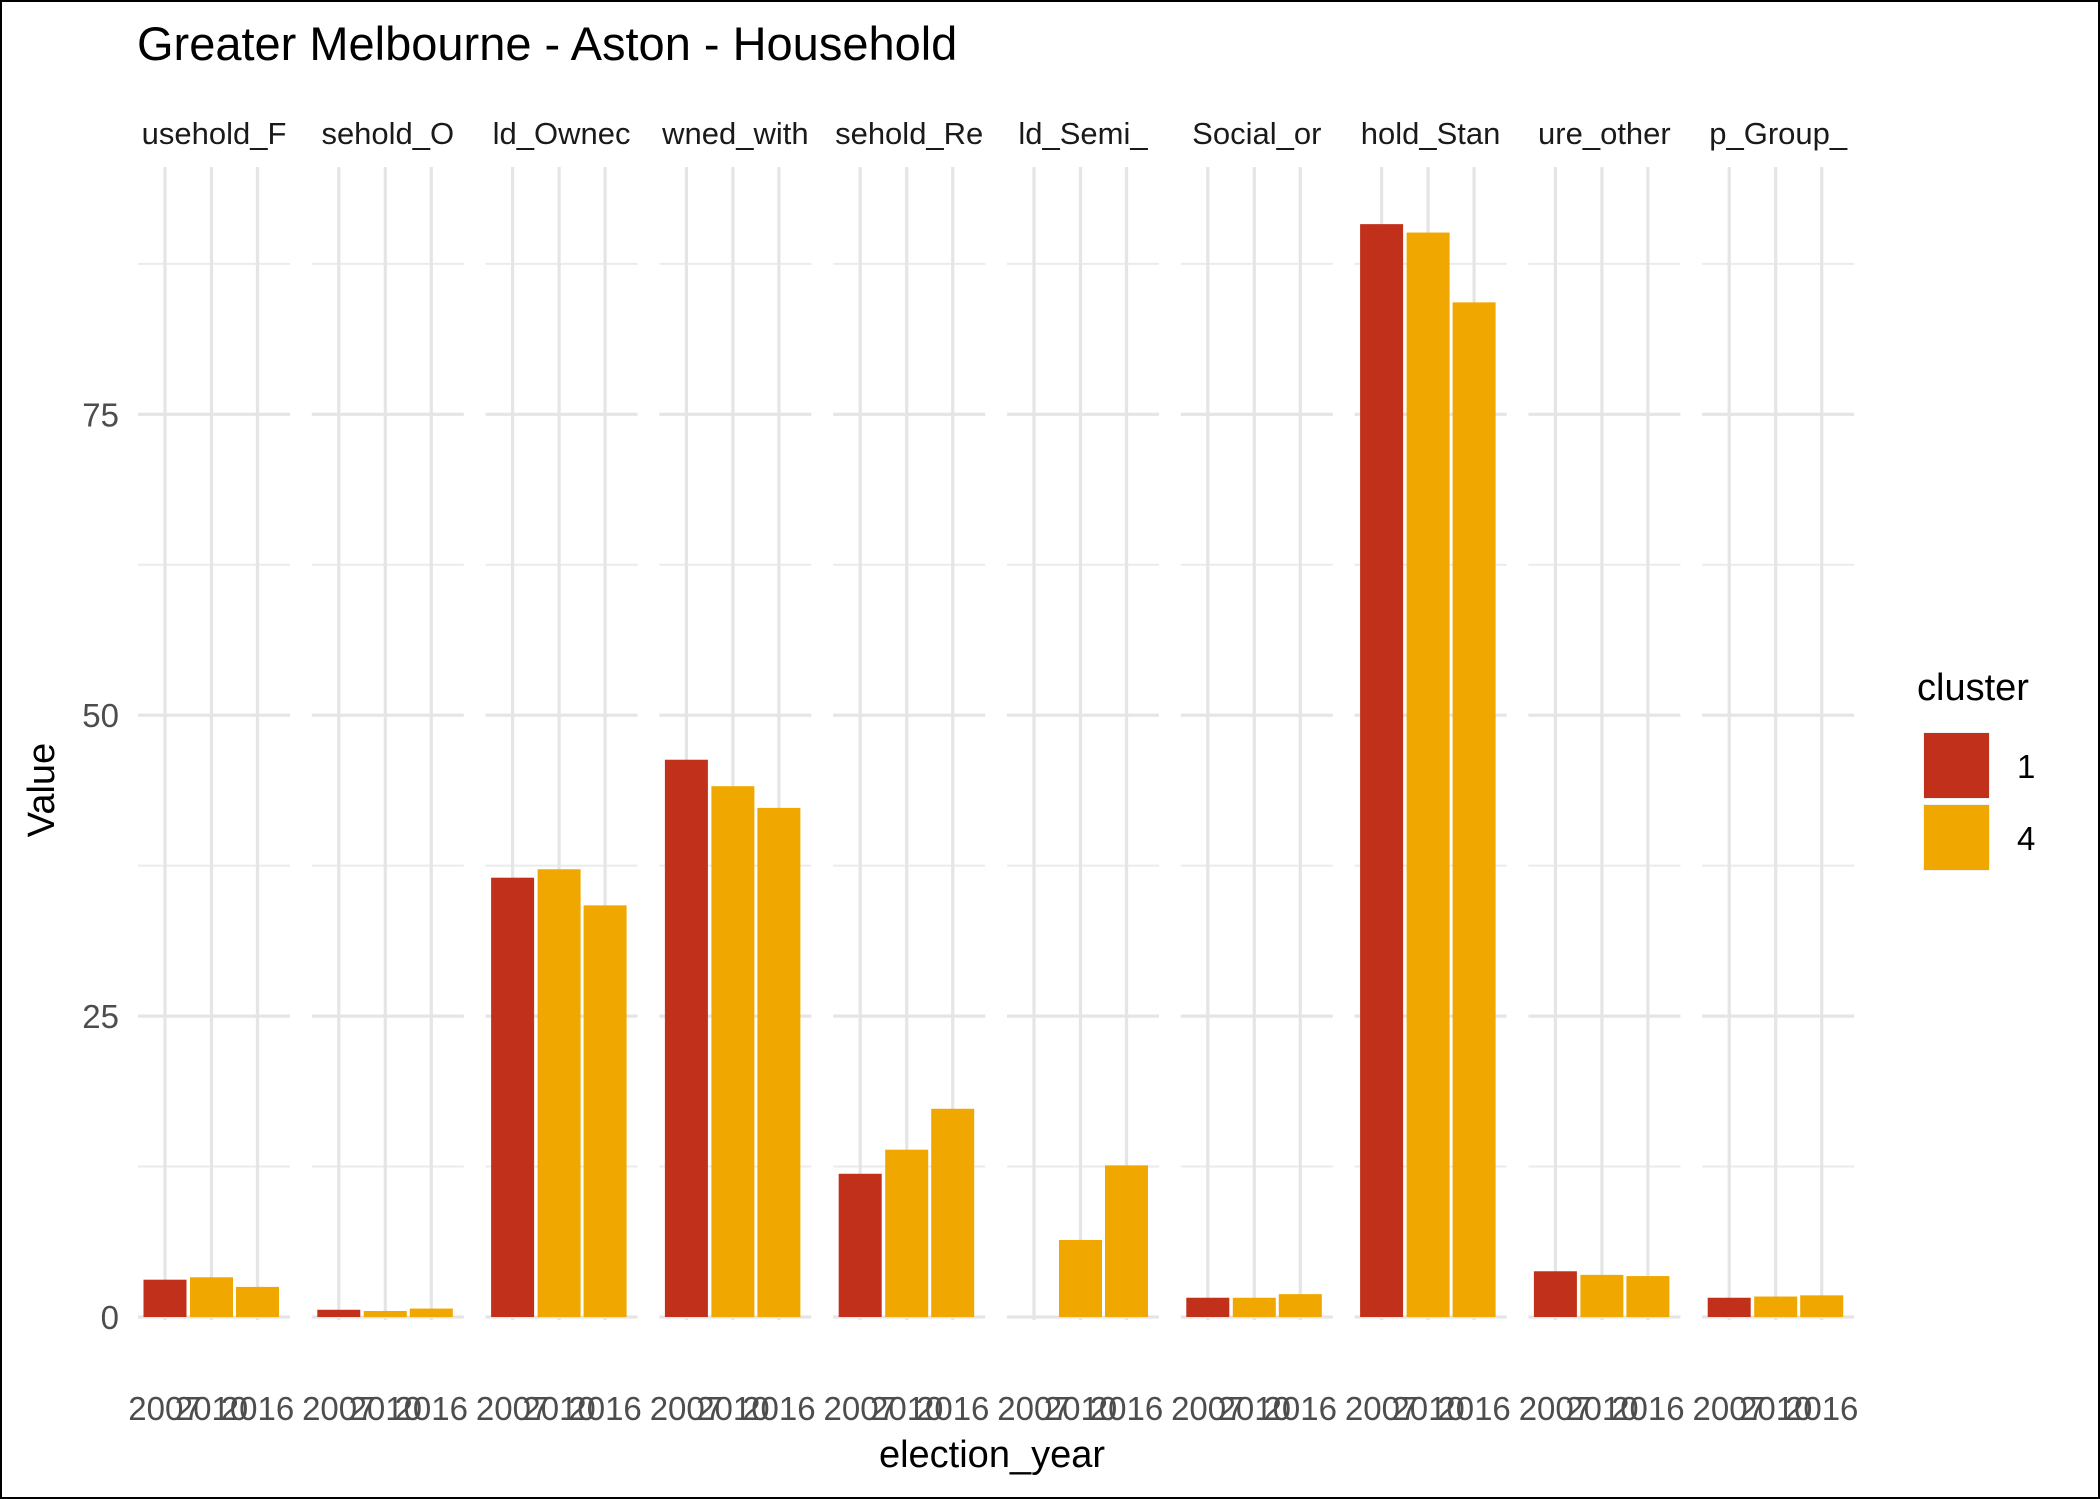  I want to click on legend: cluster 1 4, so click(1976, 769).